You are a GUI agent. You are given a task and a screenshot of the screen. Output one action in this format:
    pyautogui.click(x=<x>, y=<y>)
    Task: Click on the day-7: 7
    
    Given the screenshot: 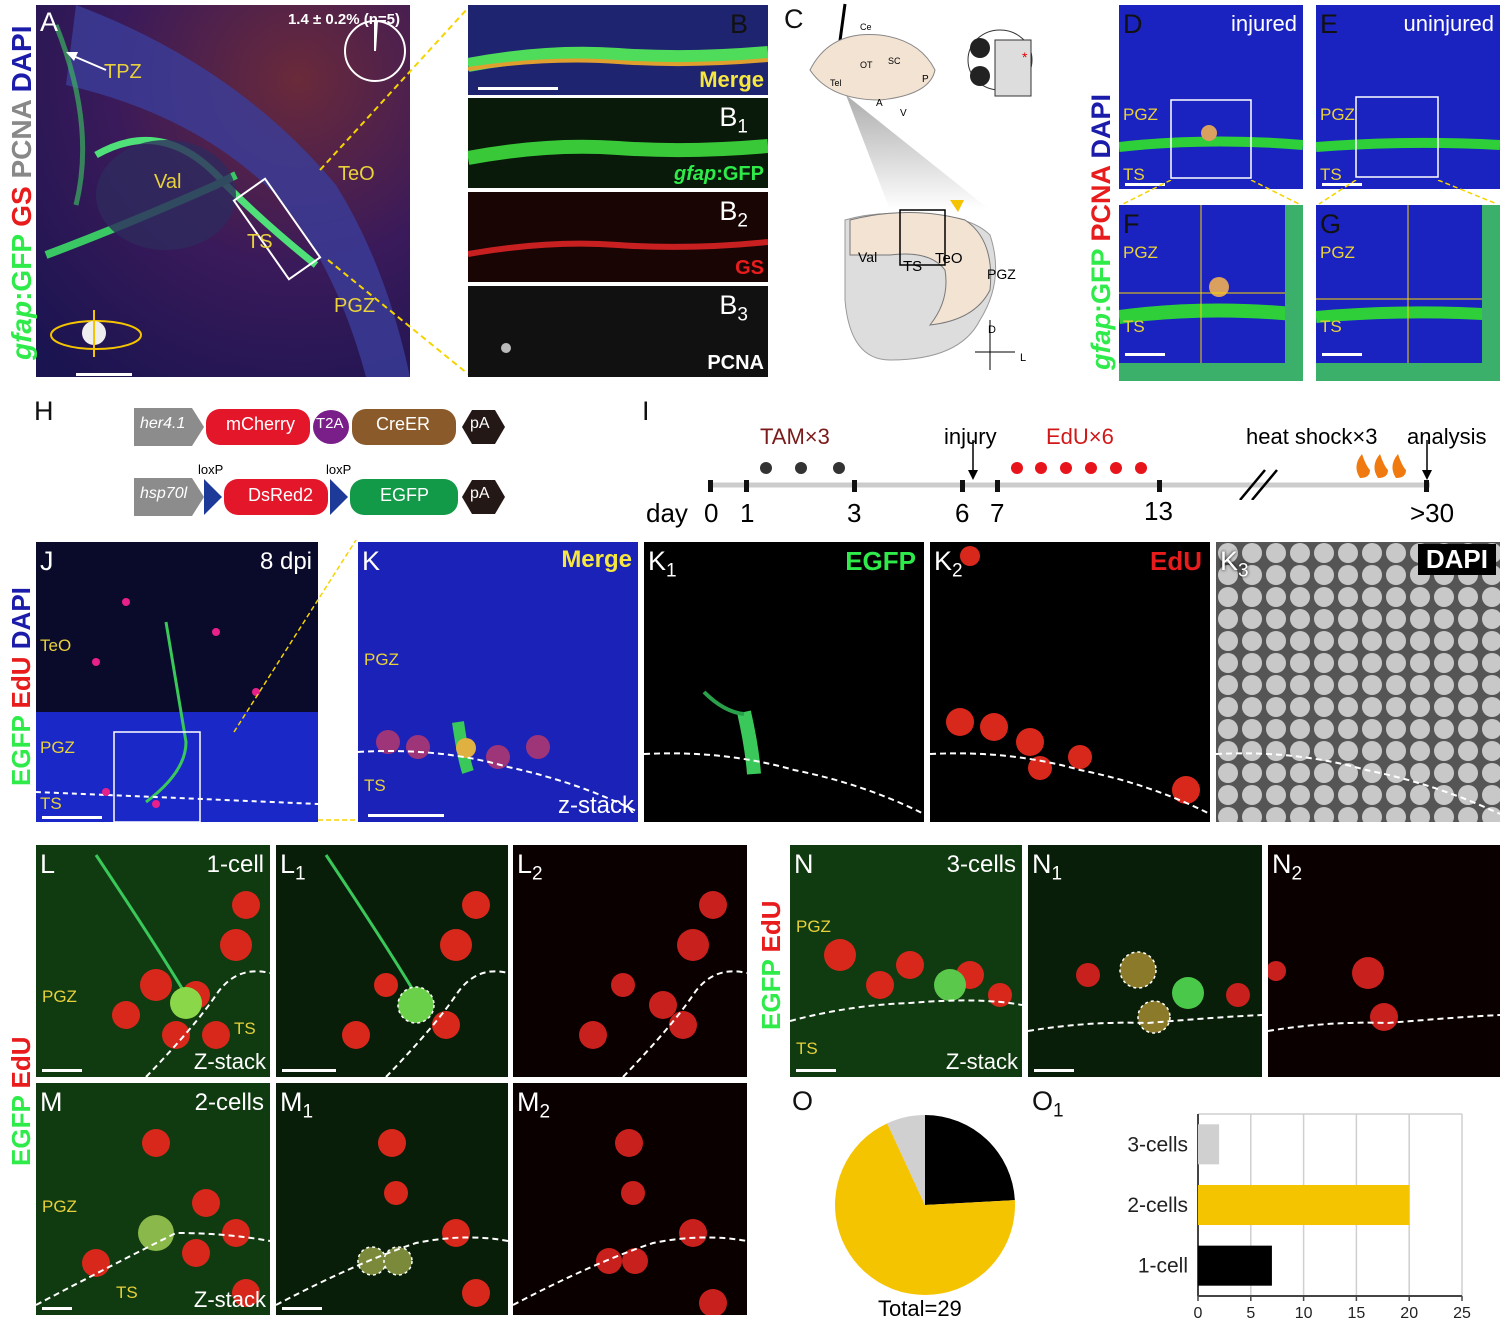 What is the action you would take?
    pyautogui.click(x=997, y=513)
    